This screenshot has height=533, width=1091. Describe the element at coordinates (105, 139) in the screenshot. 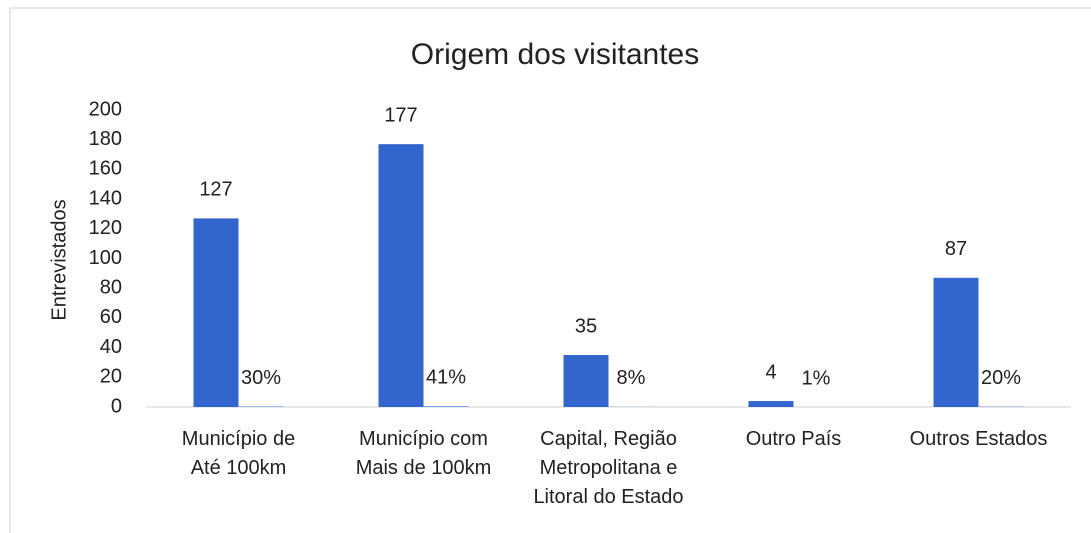

I see `y-tick-label: 180` at that location.